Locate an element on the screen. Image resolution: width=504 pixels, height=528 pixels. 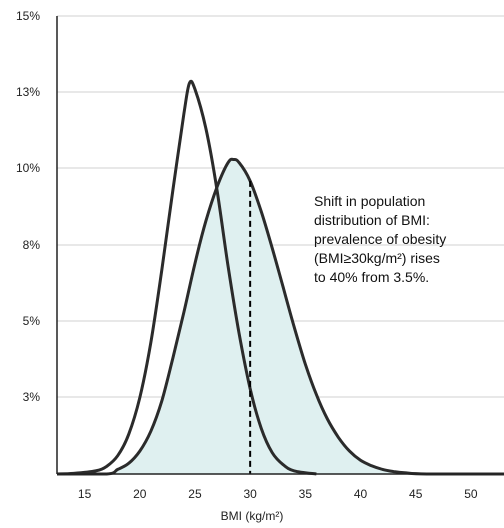
x-tick-labels: 15 20 25 30 35 40 45 50 is located at coordinates (278, 494).